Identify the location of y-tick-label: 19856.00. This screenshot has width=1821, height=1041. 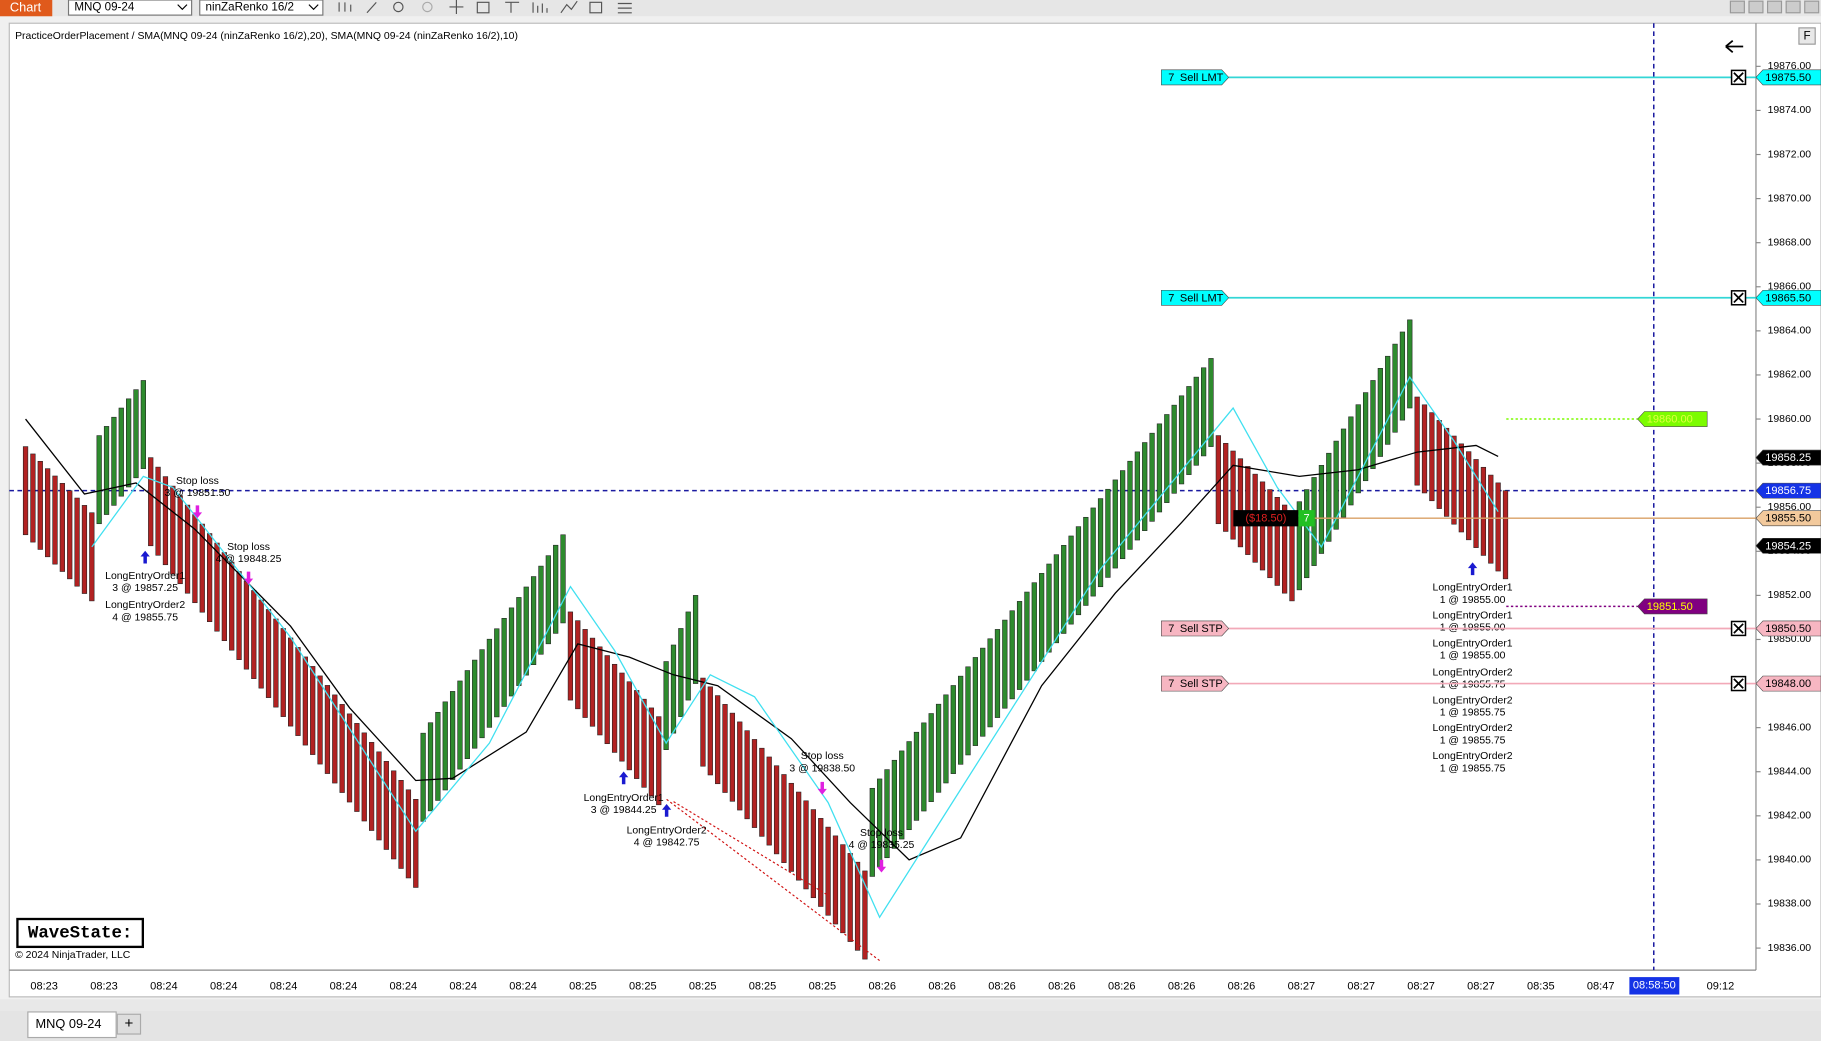
(1790, 507).